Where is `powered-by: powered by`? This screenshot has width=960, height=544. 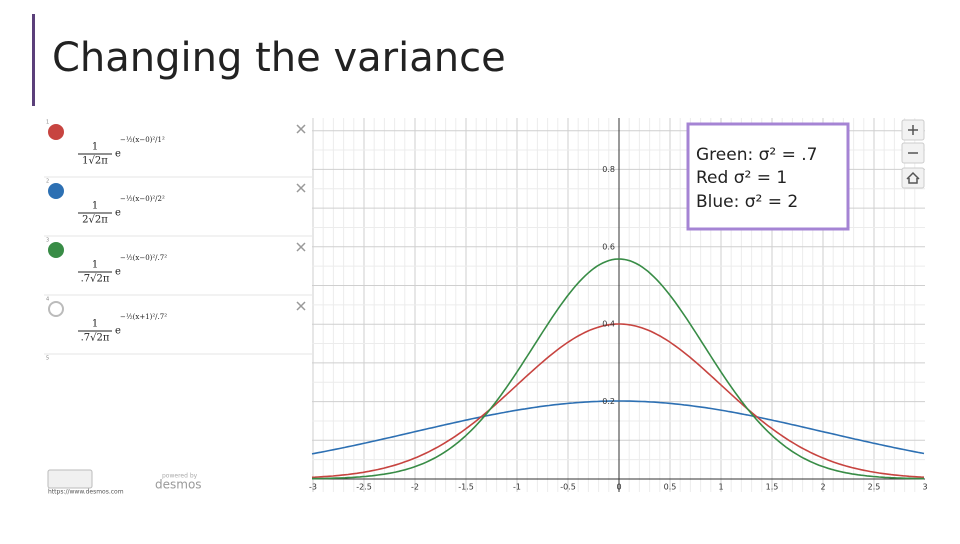
powered-by: powered by is located at coordinates (180, 476).